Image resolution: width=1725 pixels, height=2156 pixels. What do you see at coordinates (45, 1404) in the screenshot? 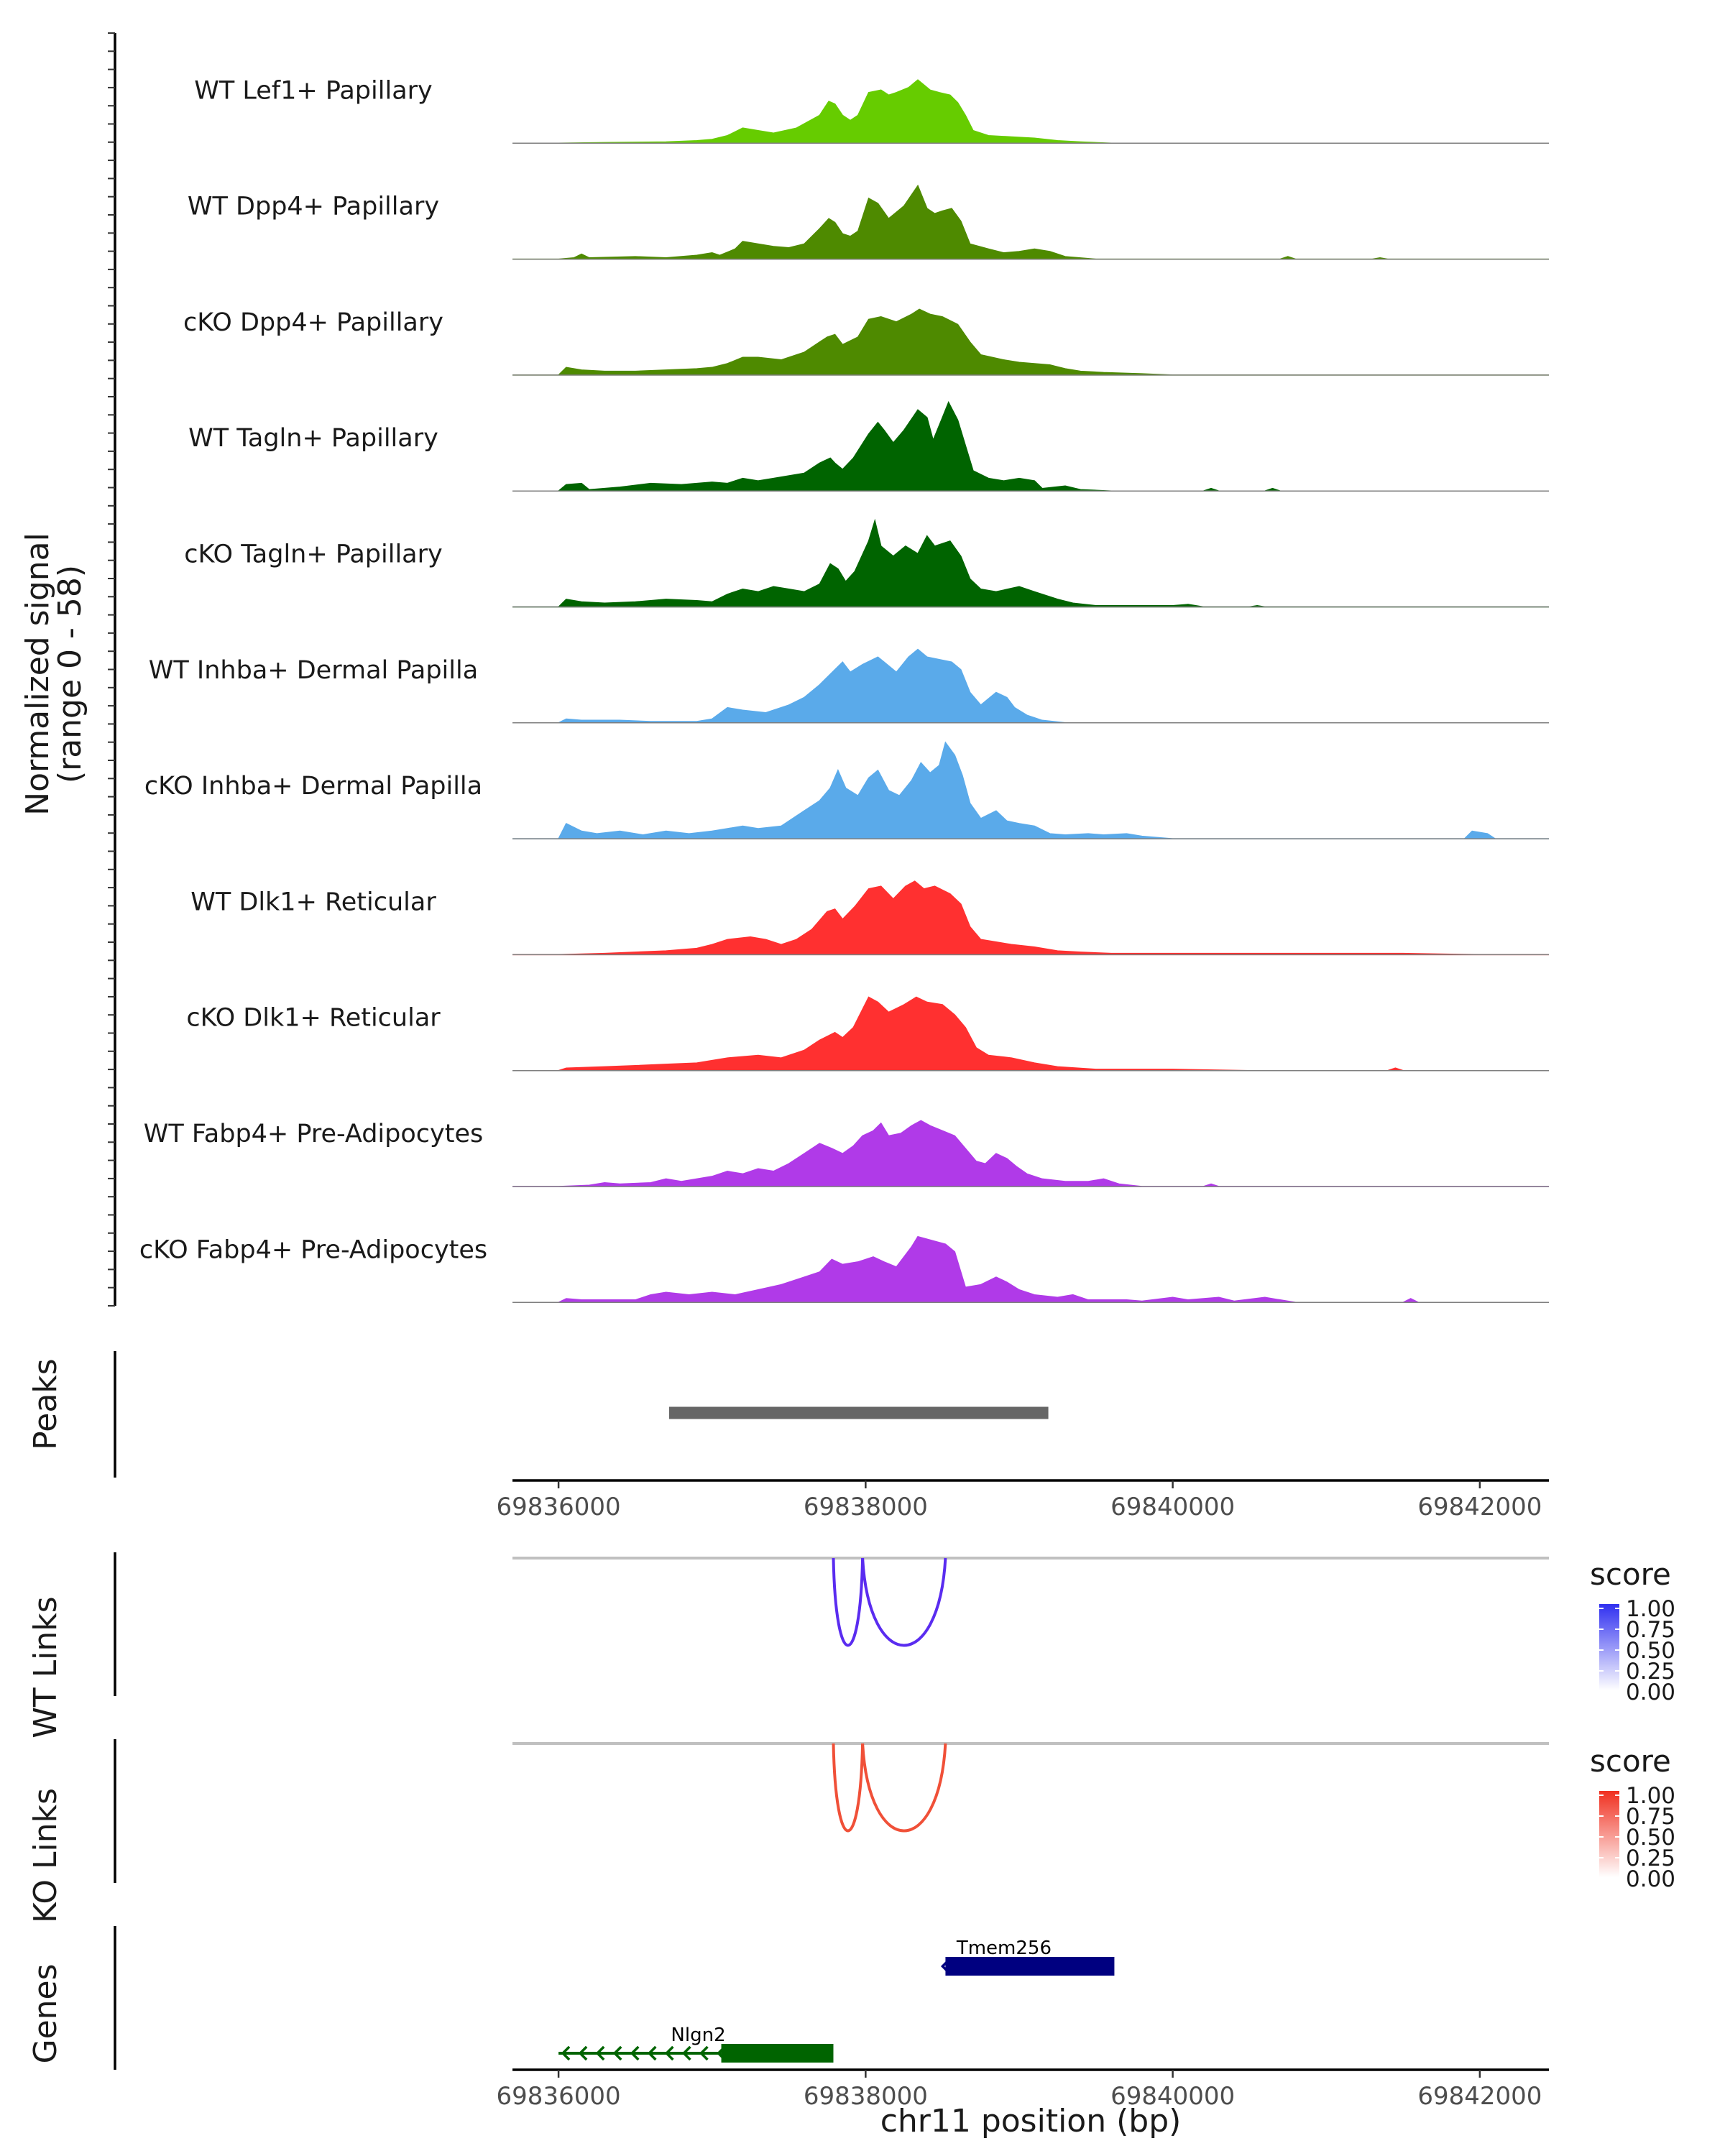
I see `peaks-track-label: Peaks` at bounding box center [45, 1404].